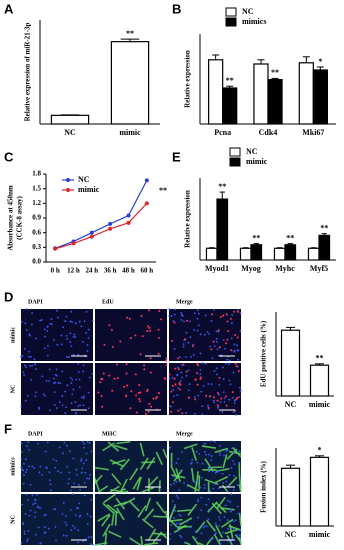 This screenshot has width=344, height=550. I want to click on x-tick-label: Cdk4, so click(268, 132).